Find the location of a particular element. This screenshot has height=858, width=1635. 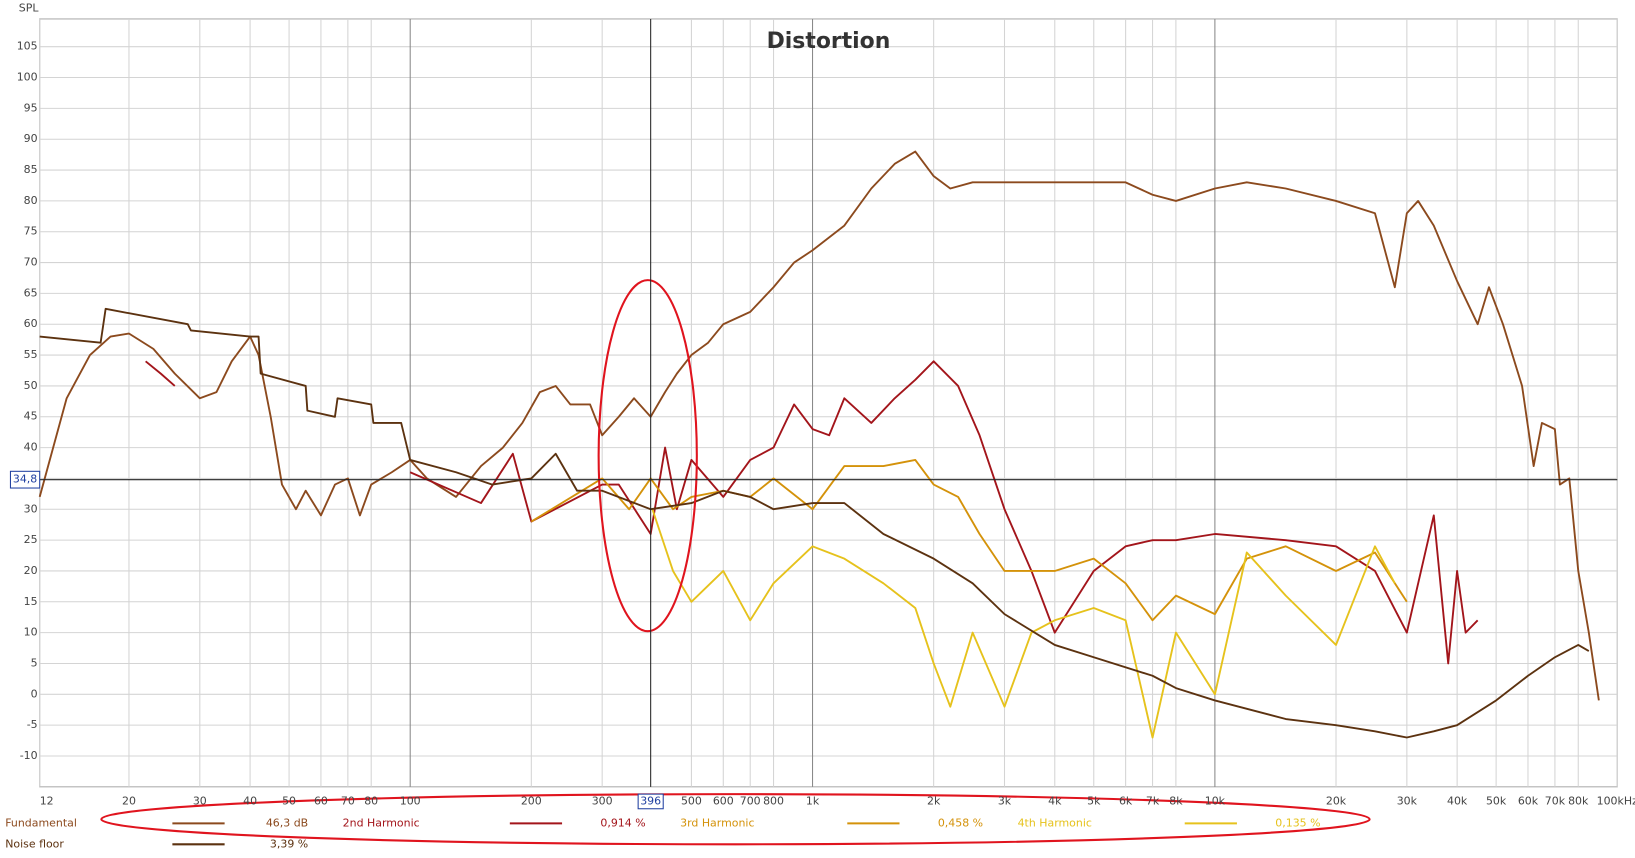

x-tick-label: 2k is located at coordinates (934, 800).